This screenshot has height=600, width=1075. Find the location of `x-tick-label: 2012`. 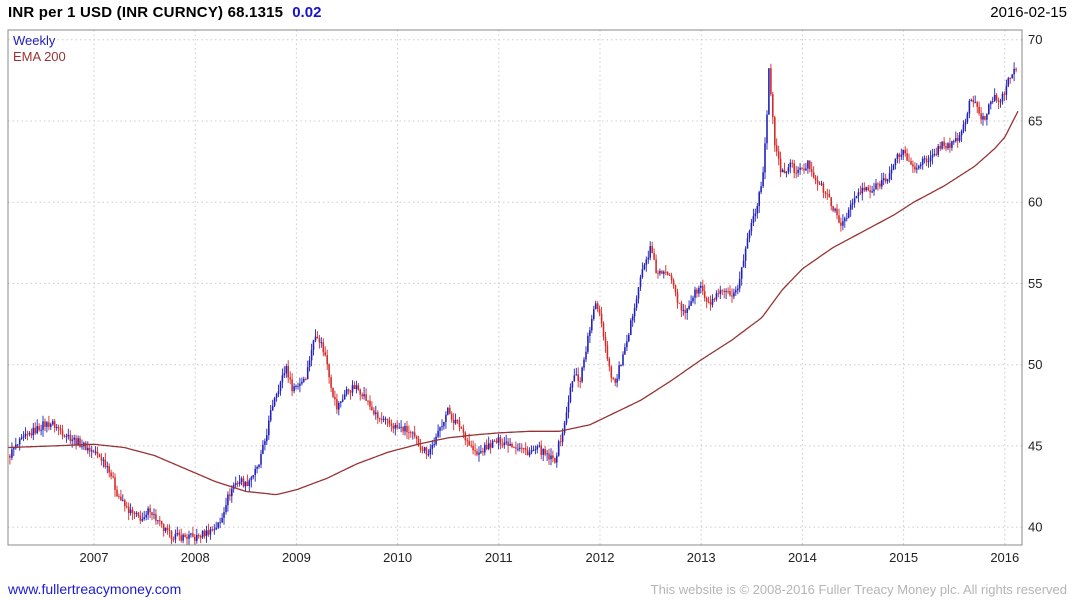

x-tick-label: 2012 is located at coordinates (600, 557).